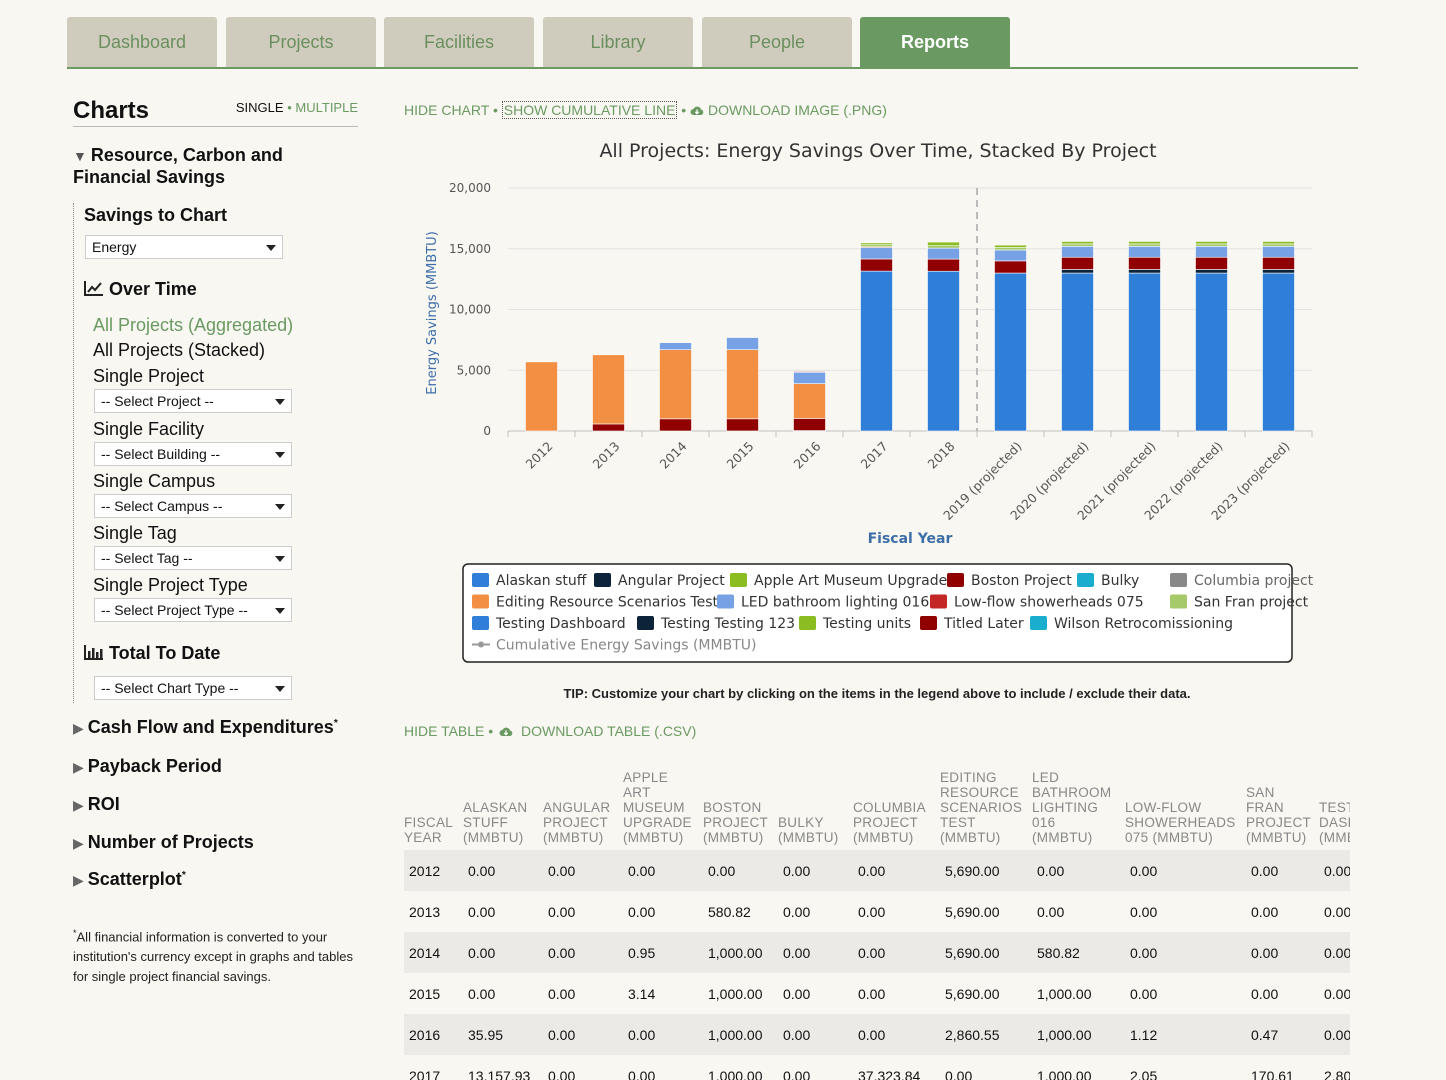 This screenshot has height=1080, width=1446. I want to click on savings-select: Energy, so click(184, 247).